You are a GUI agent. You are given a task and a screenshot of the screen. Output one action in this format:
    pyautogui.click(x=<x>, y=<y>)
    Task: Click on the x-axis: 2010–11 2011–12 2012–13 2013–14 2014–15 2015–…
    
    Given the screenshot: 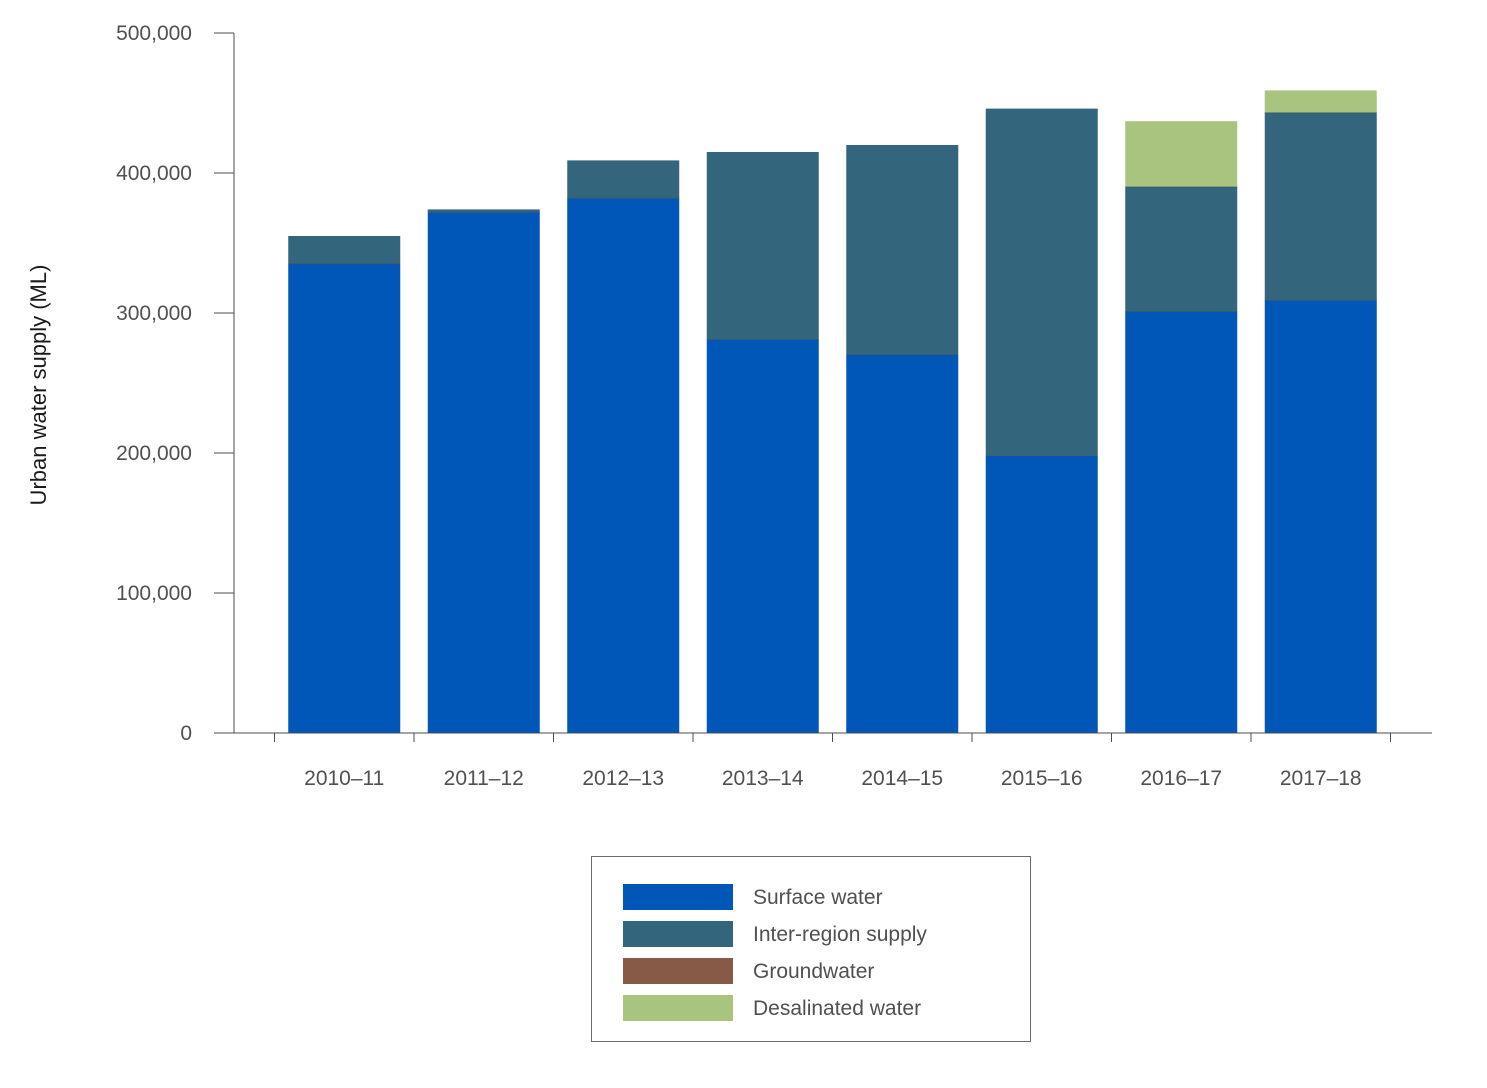 What is the action you would take?
    pyautogui.click(x=823, y=761)
    